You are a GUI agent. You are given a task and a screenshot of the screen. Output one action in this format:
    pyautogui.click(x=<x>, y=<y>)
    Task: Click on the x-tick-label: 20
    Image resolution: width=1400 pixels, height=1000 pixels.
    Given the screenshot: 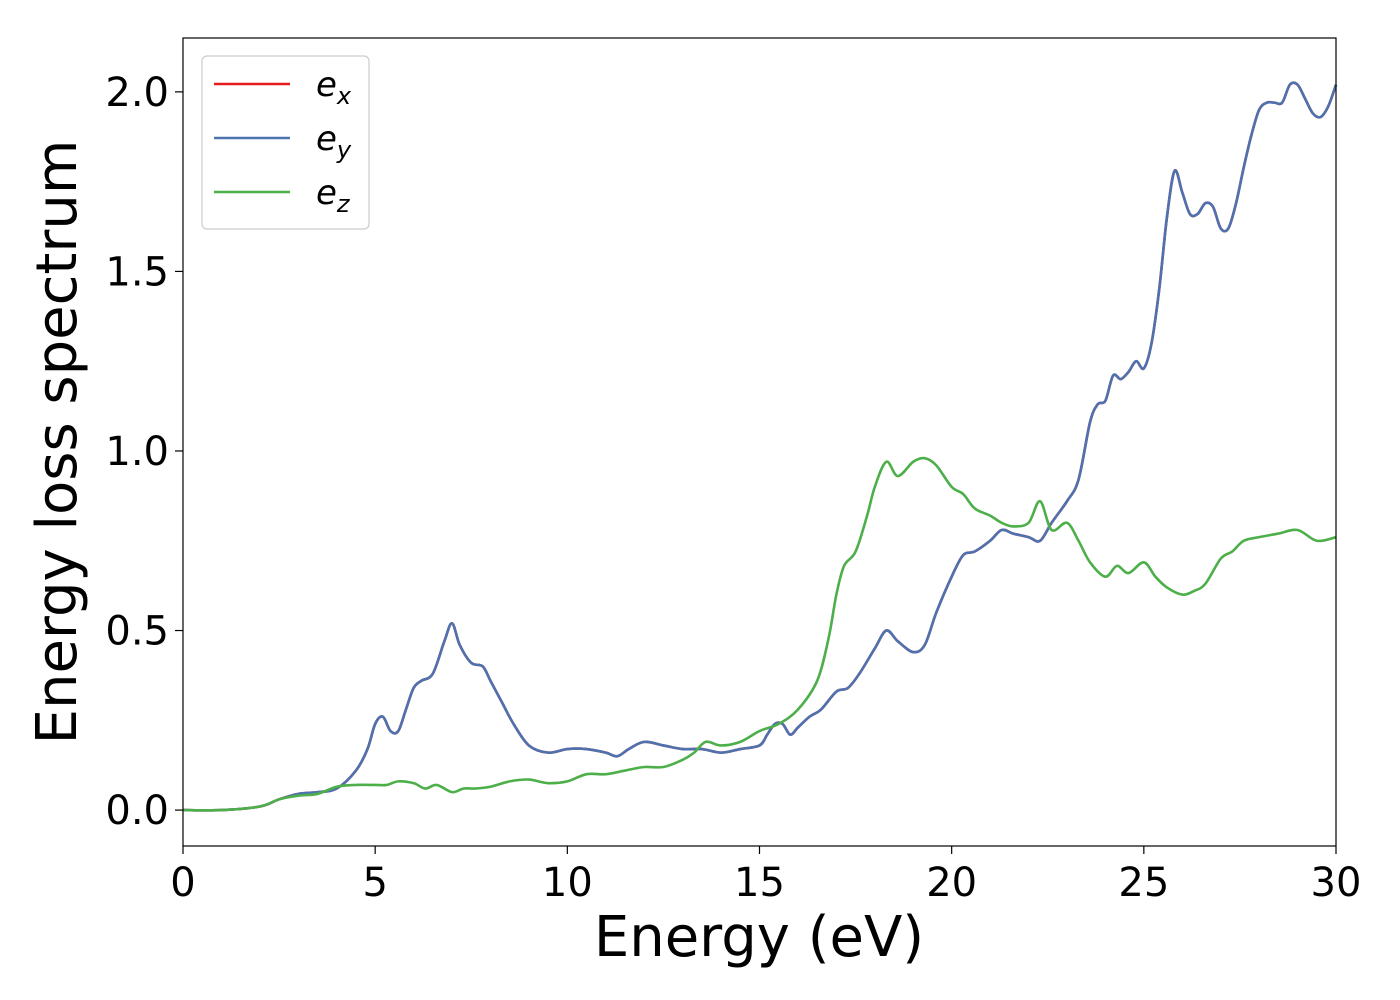 What is the action you would take?
    pyautogui.click(x=951, y=883)
    